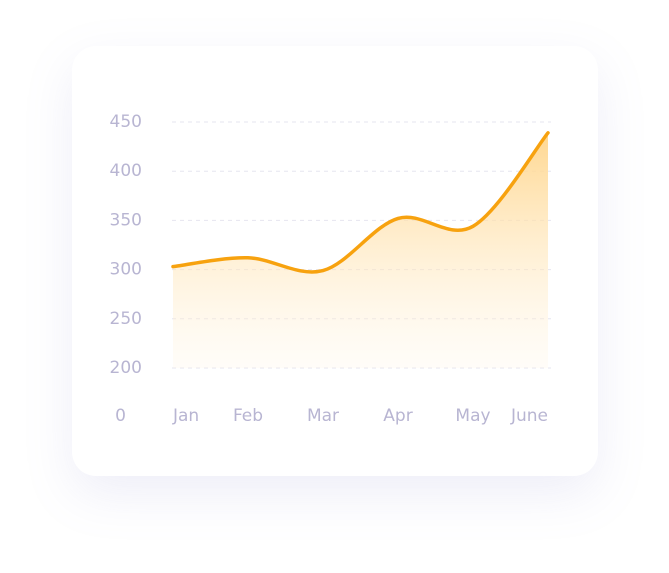  Describe the element at coordinates (126, 220) in the screenshot. I see `y-tick-label: 350` at that location.